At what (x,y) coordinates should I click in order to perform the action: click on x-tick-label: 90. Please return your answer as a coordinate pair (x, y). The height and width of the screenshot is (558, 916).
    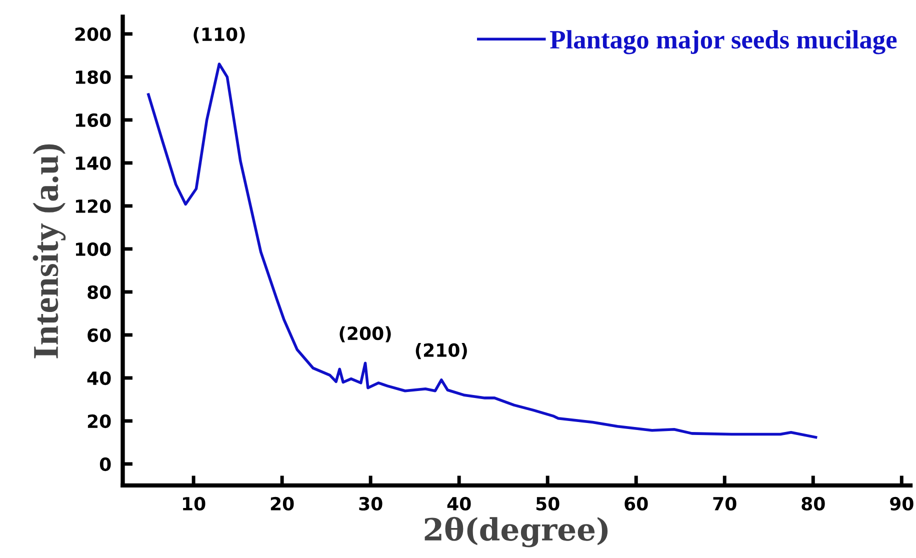
    Looking at the image, I should click on (902, 503).